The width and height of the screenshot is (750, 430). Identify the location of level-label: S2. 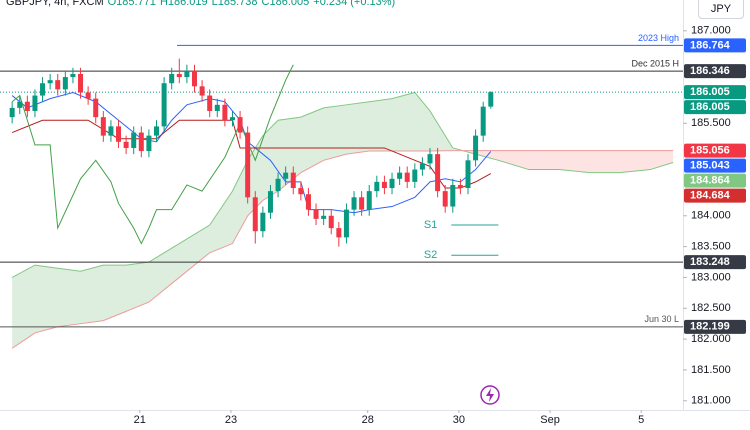
(430, 255).